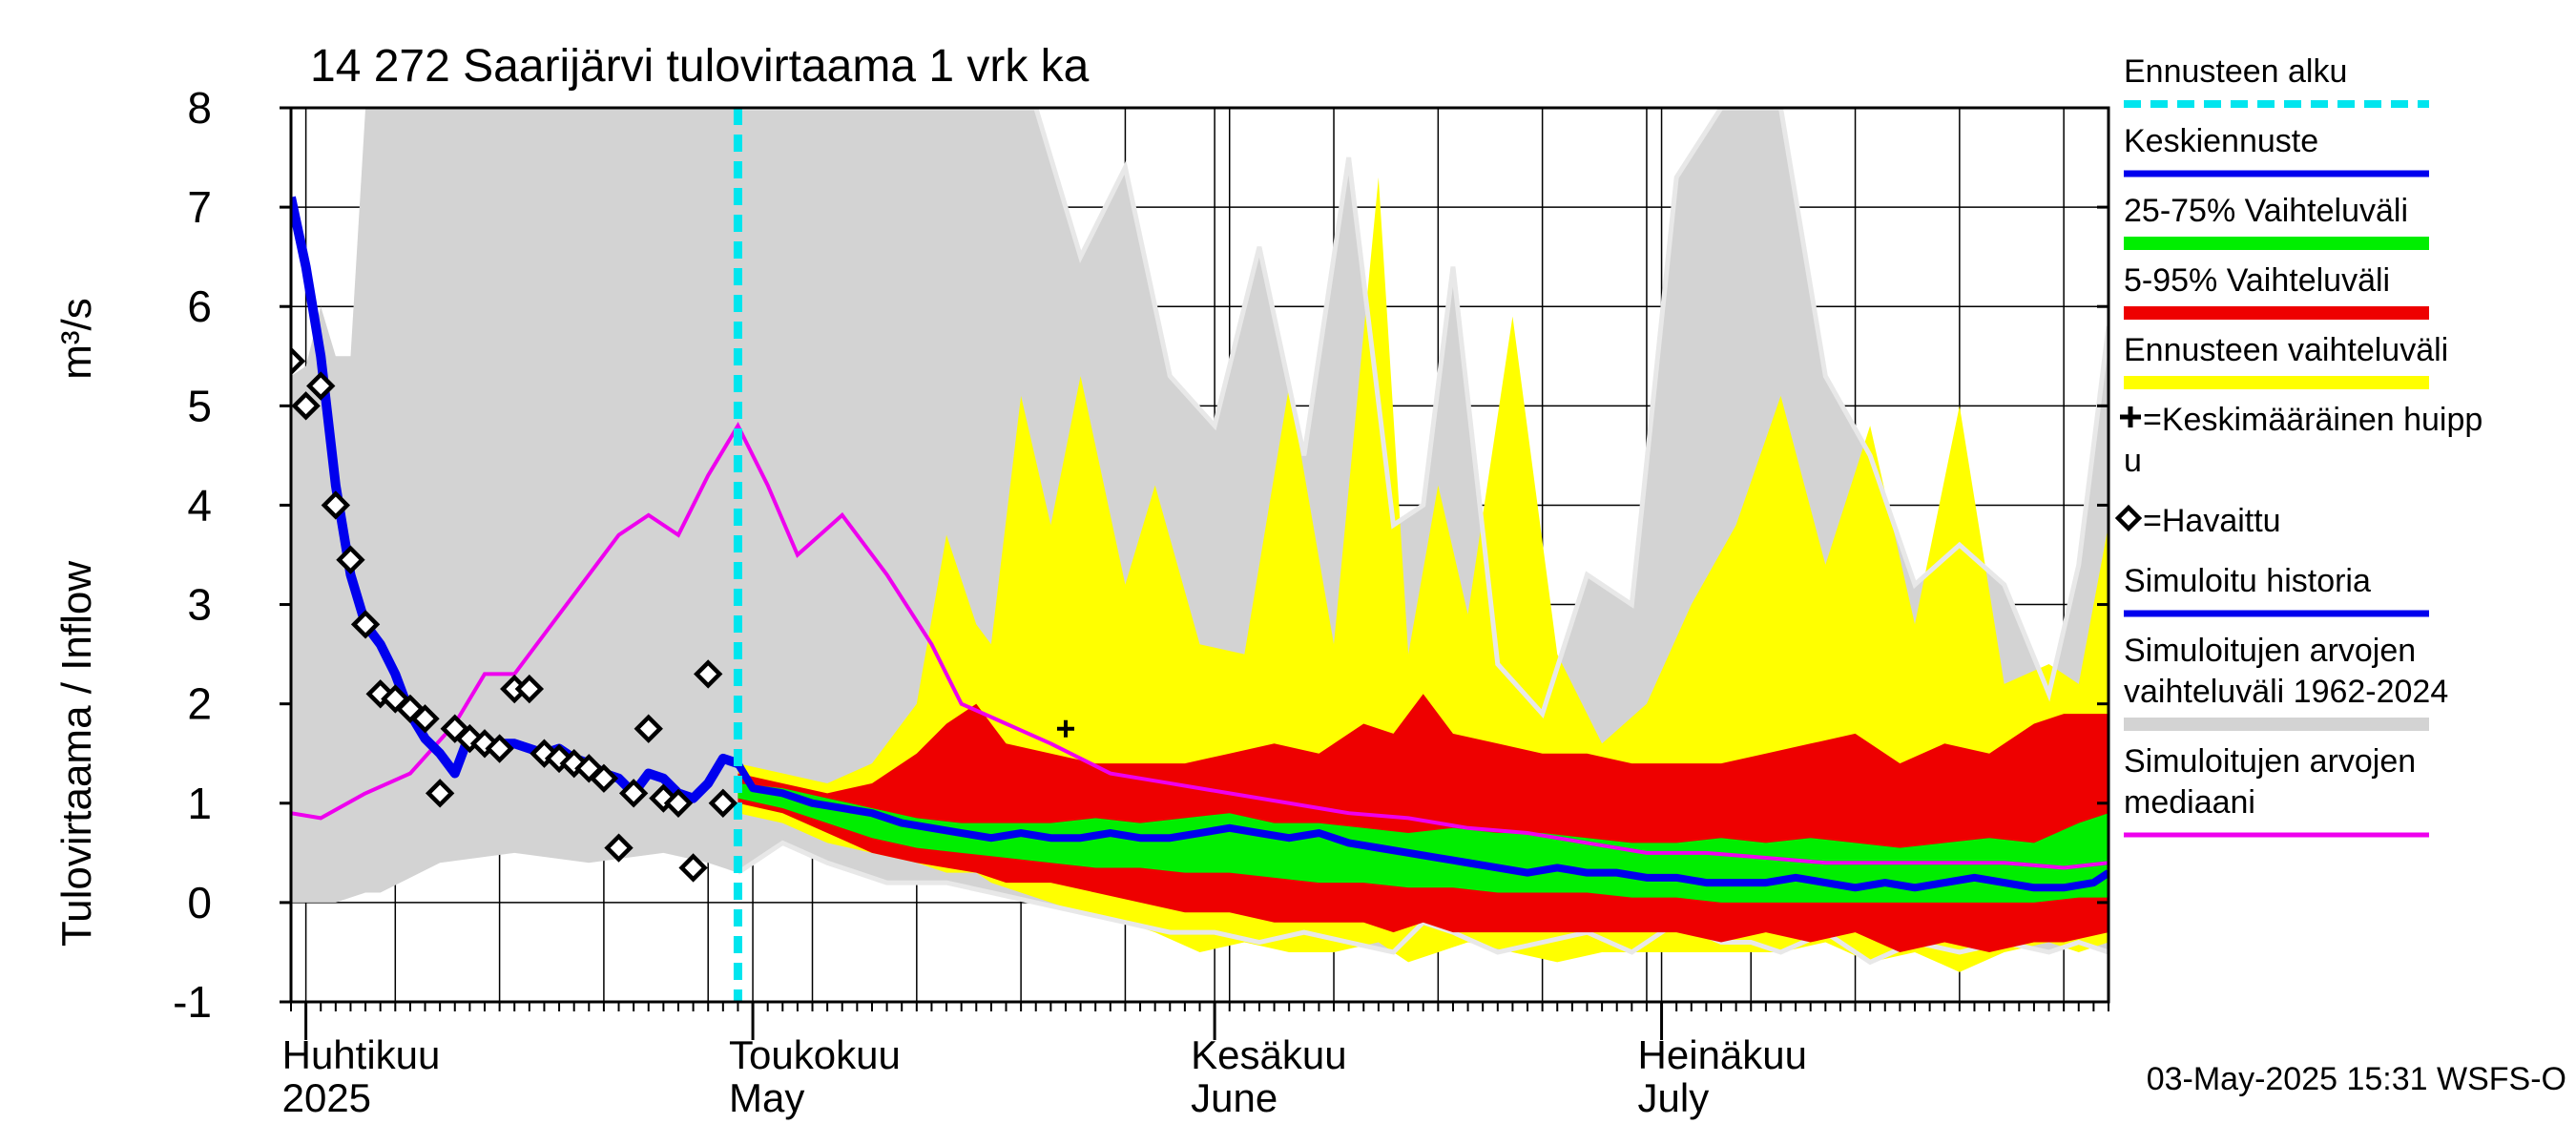 This screenshot has height=1145, width=2576. I want to click on x-month-sublabel: May, so click(766, 1098).